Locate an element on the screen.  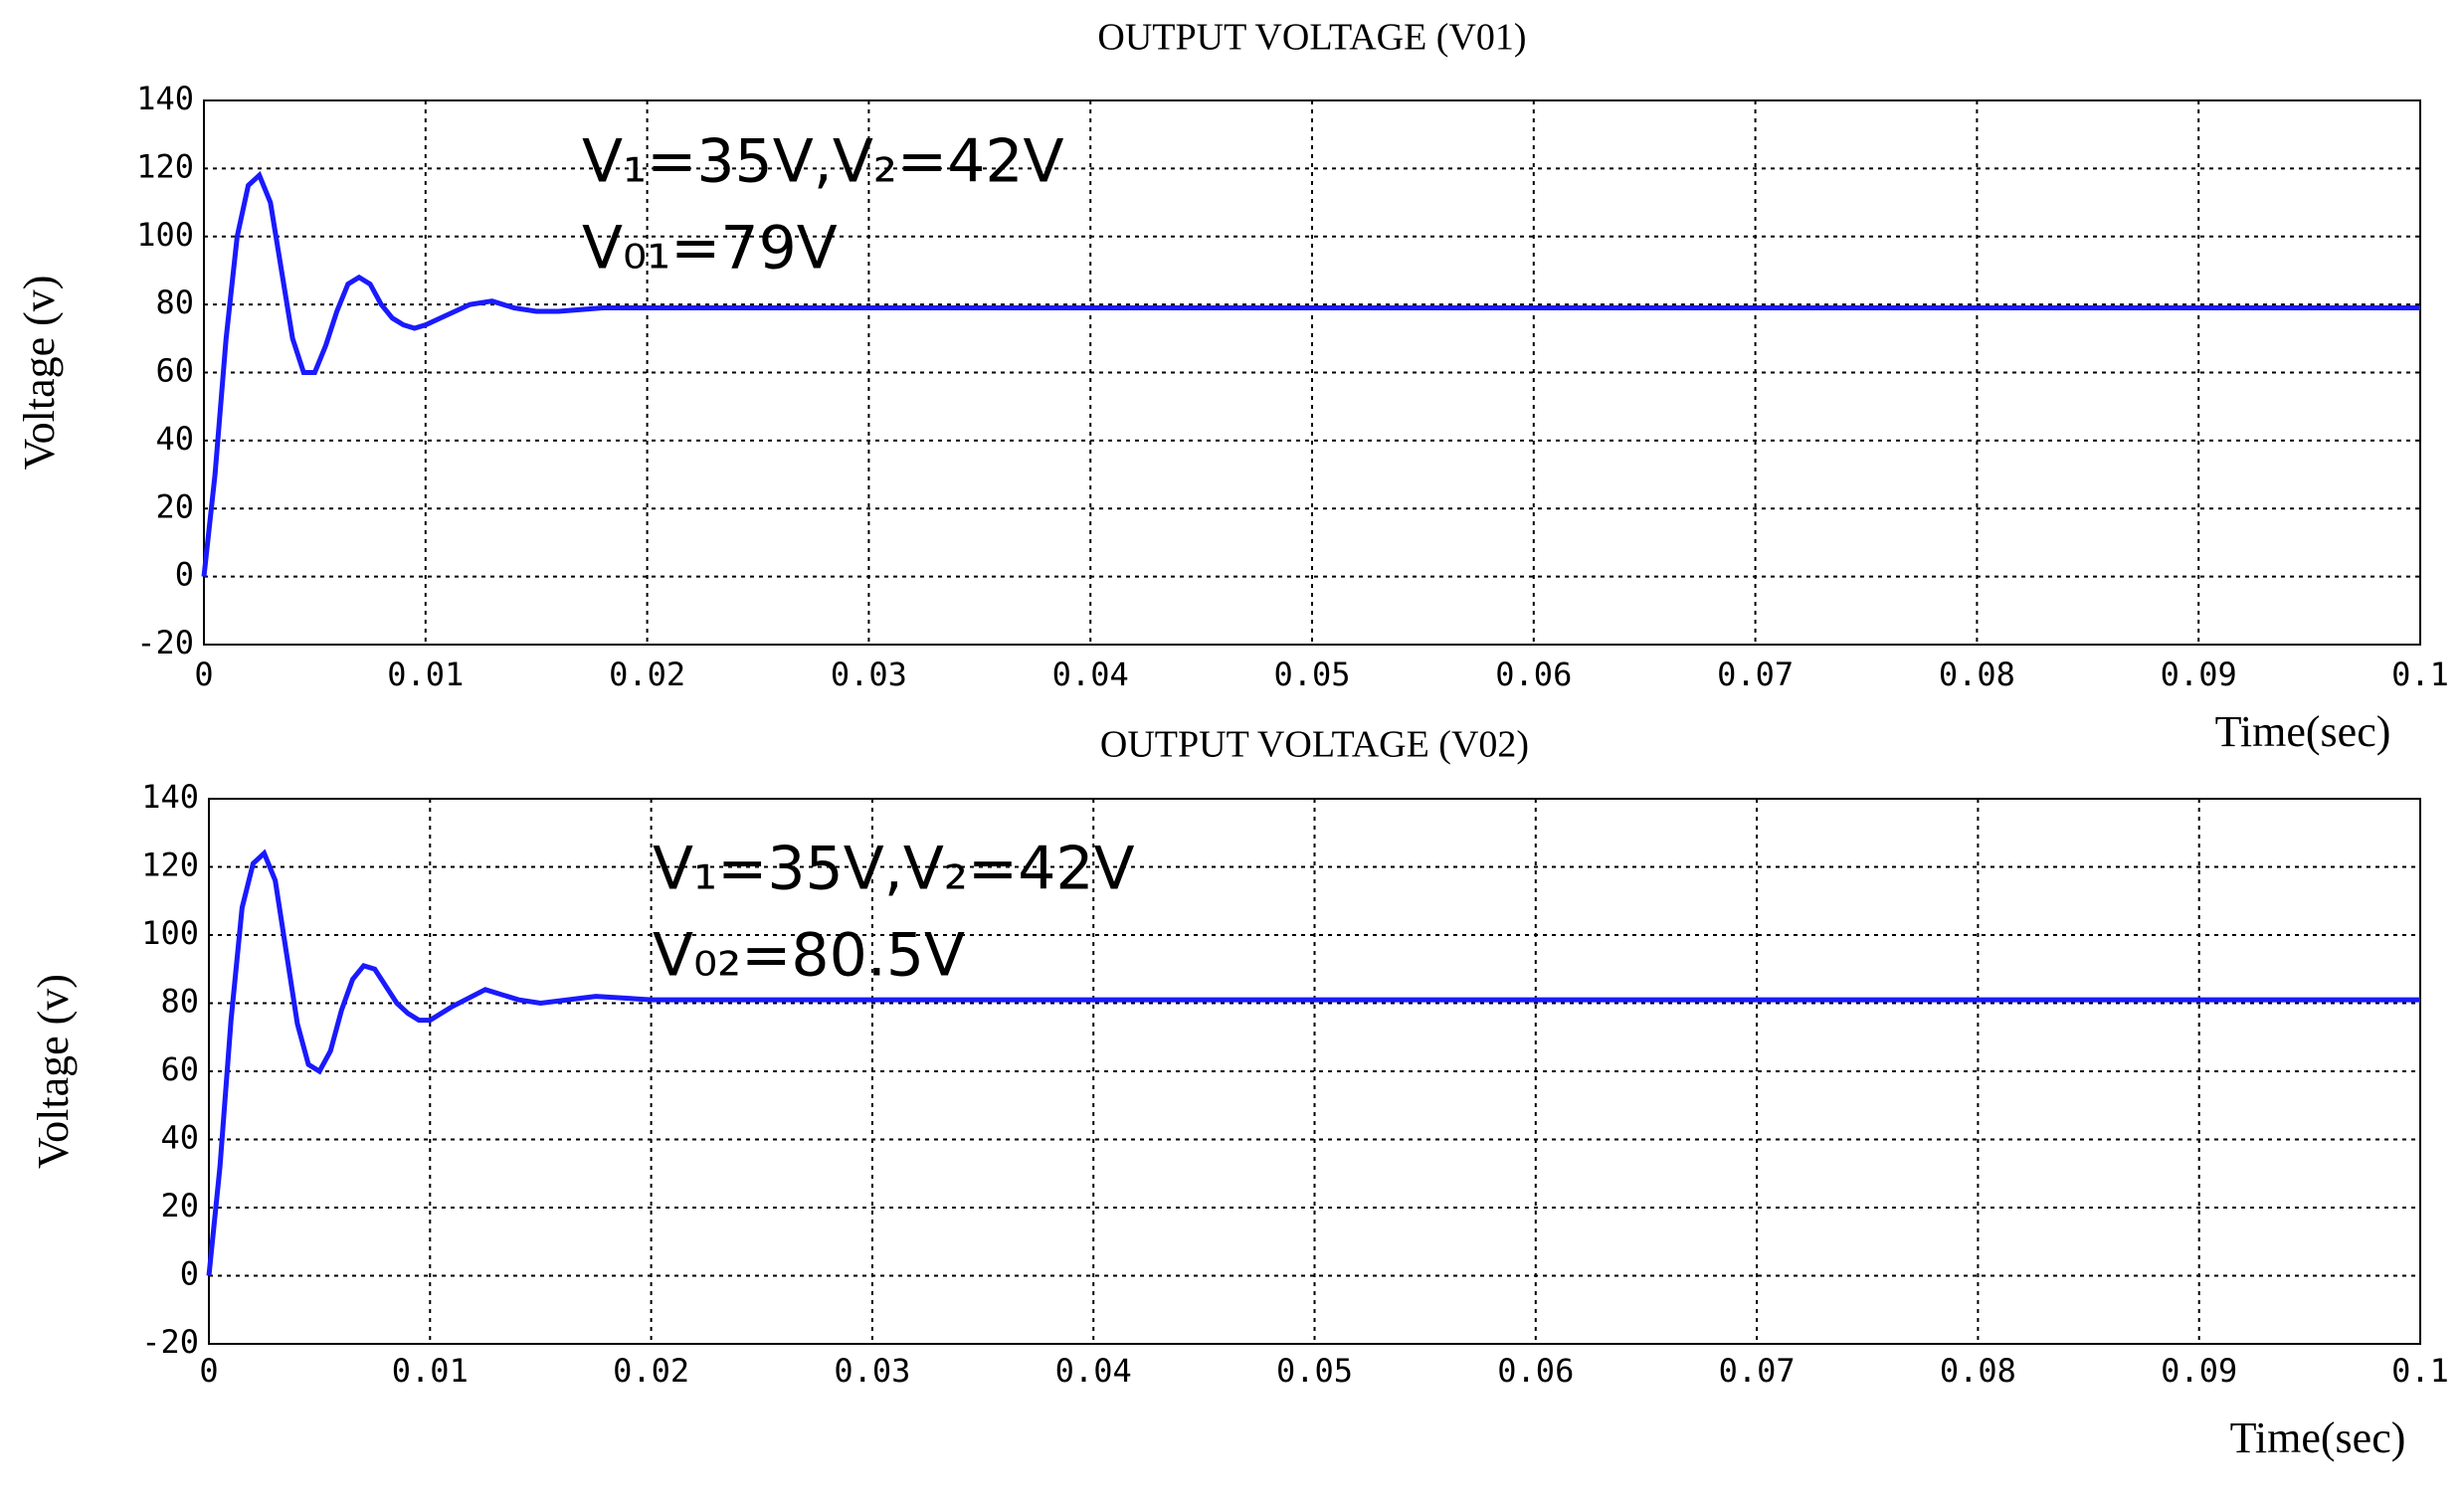
chart-title: OUTPUT VOLTAGE (V02) is located at coordinates (1314, 745).